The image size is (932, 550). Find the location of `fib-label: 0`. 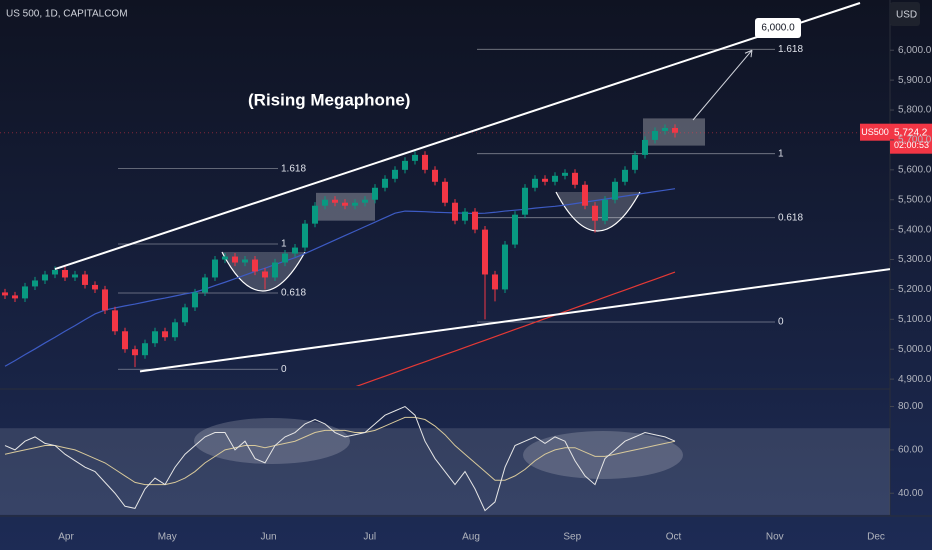

fib-label: 0 is located at coordinates (284, 369).